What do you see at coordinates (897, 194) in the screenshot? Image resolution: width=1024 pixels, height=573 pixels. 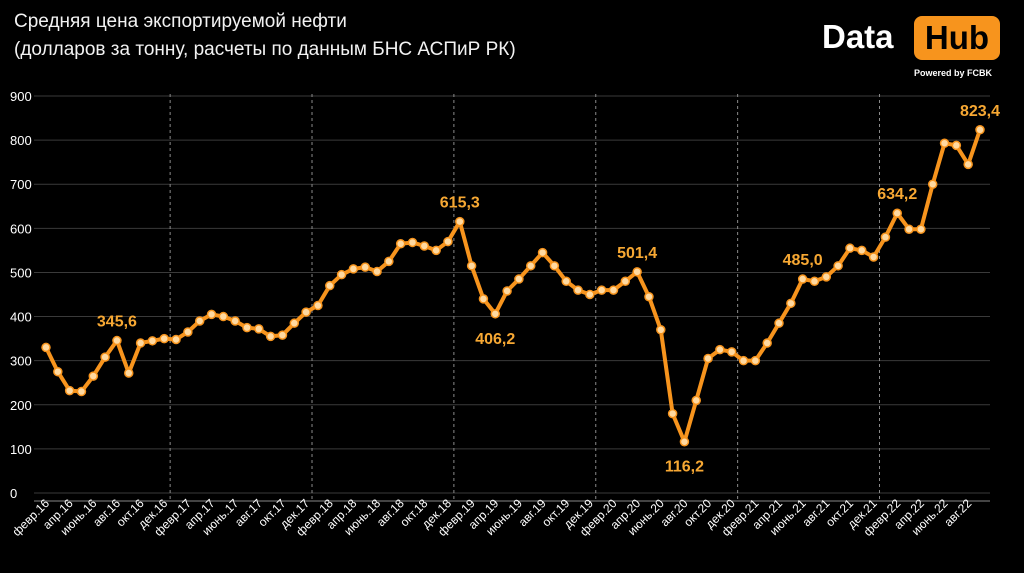 I see `data-label: 634,2` at bounding box center [897, 194].